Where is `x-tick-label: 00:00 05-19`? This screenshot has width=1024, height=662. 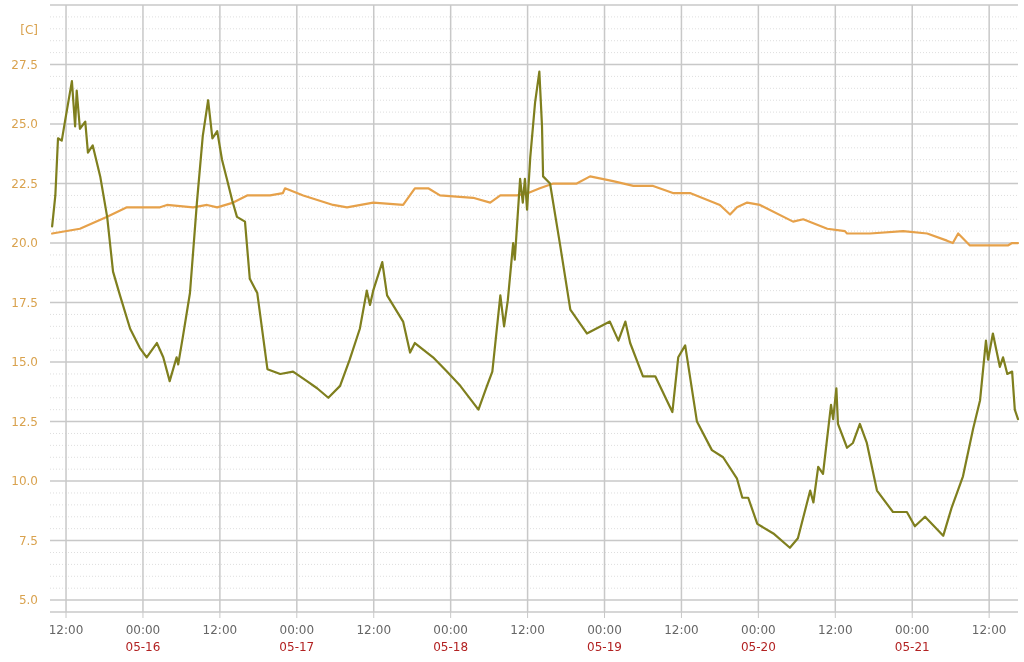
x-tick-label: 00:00 05-19 is located at coordinates (604, 638).